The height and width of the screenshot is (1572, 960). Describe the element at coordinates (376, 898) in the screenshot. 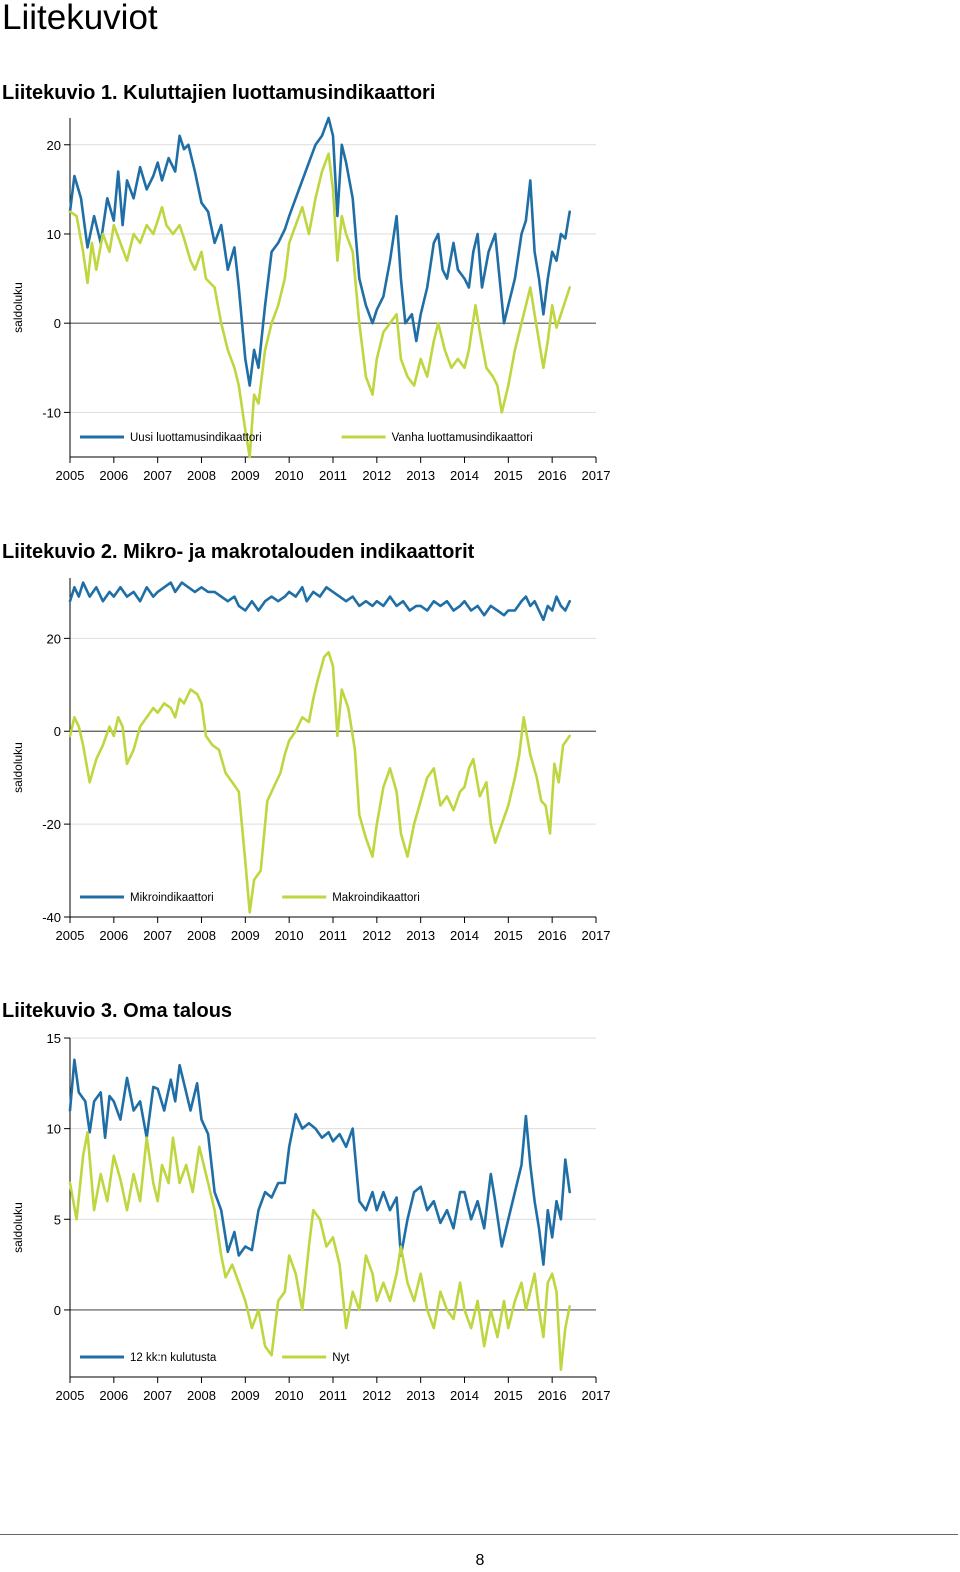

I see `legend-label: Makroindikaattori` at that location.